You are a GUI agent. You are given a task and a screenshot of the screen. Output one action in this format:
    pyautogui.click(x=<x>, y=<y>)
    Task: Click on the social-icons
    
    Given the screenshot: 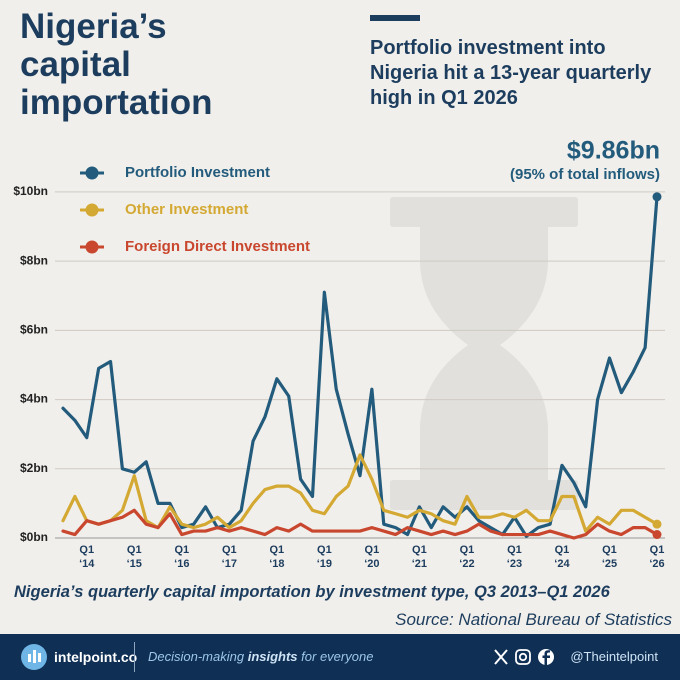 What is the action you would take?
    pyautogui.click(x=524, y=657)
    